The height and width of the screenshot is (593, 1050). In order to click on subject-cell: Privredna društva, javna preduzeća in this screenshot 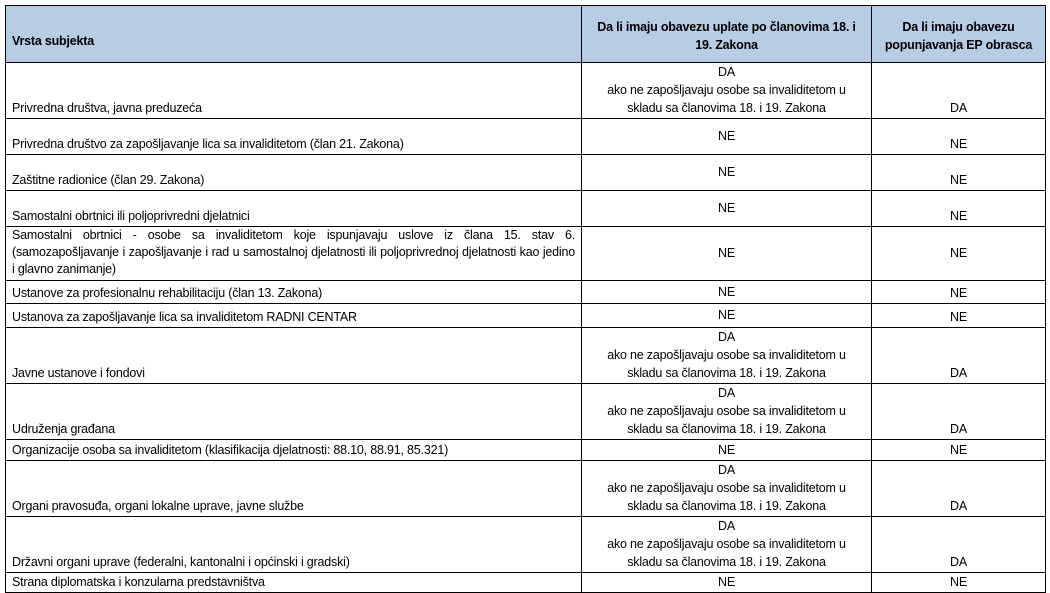, I will do `click(293, 90)`.